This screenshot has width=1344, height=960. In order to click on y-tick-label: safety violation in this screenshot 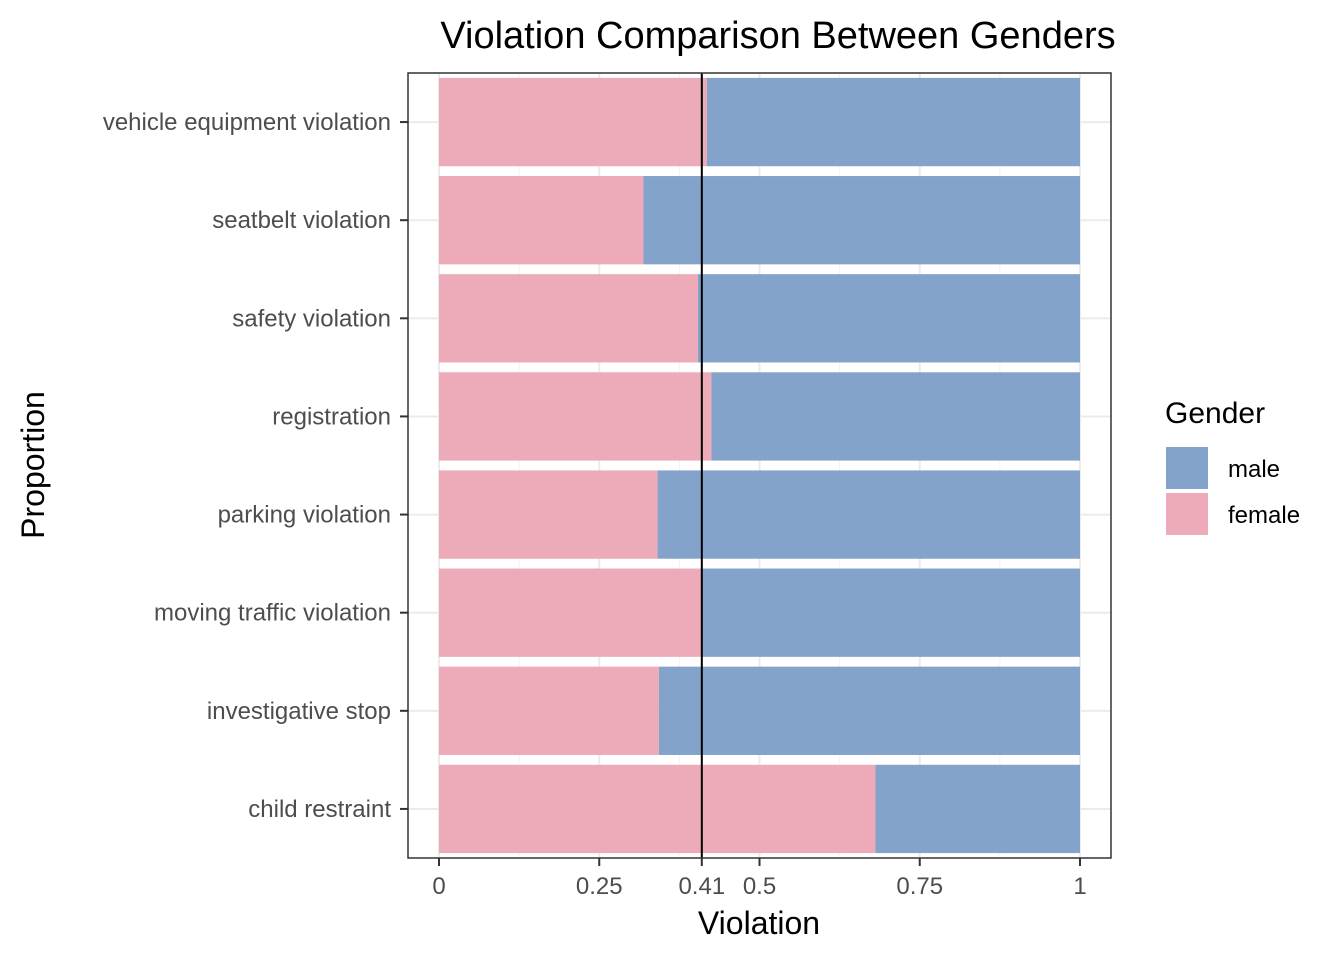, I will do `click(311, 318)`.